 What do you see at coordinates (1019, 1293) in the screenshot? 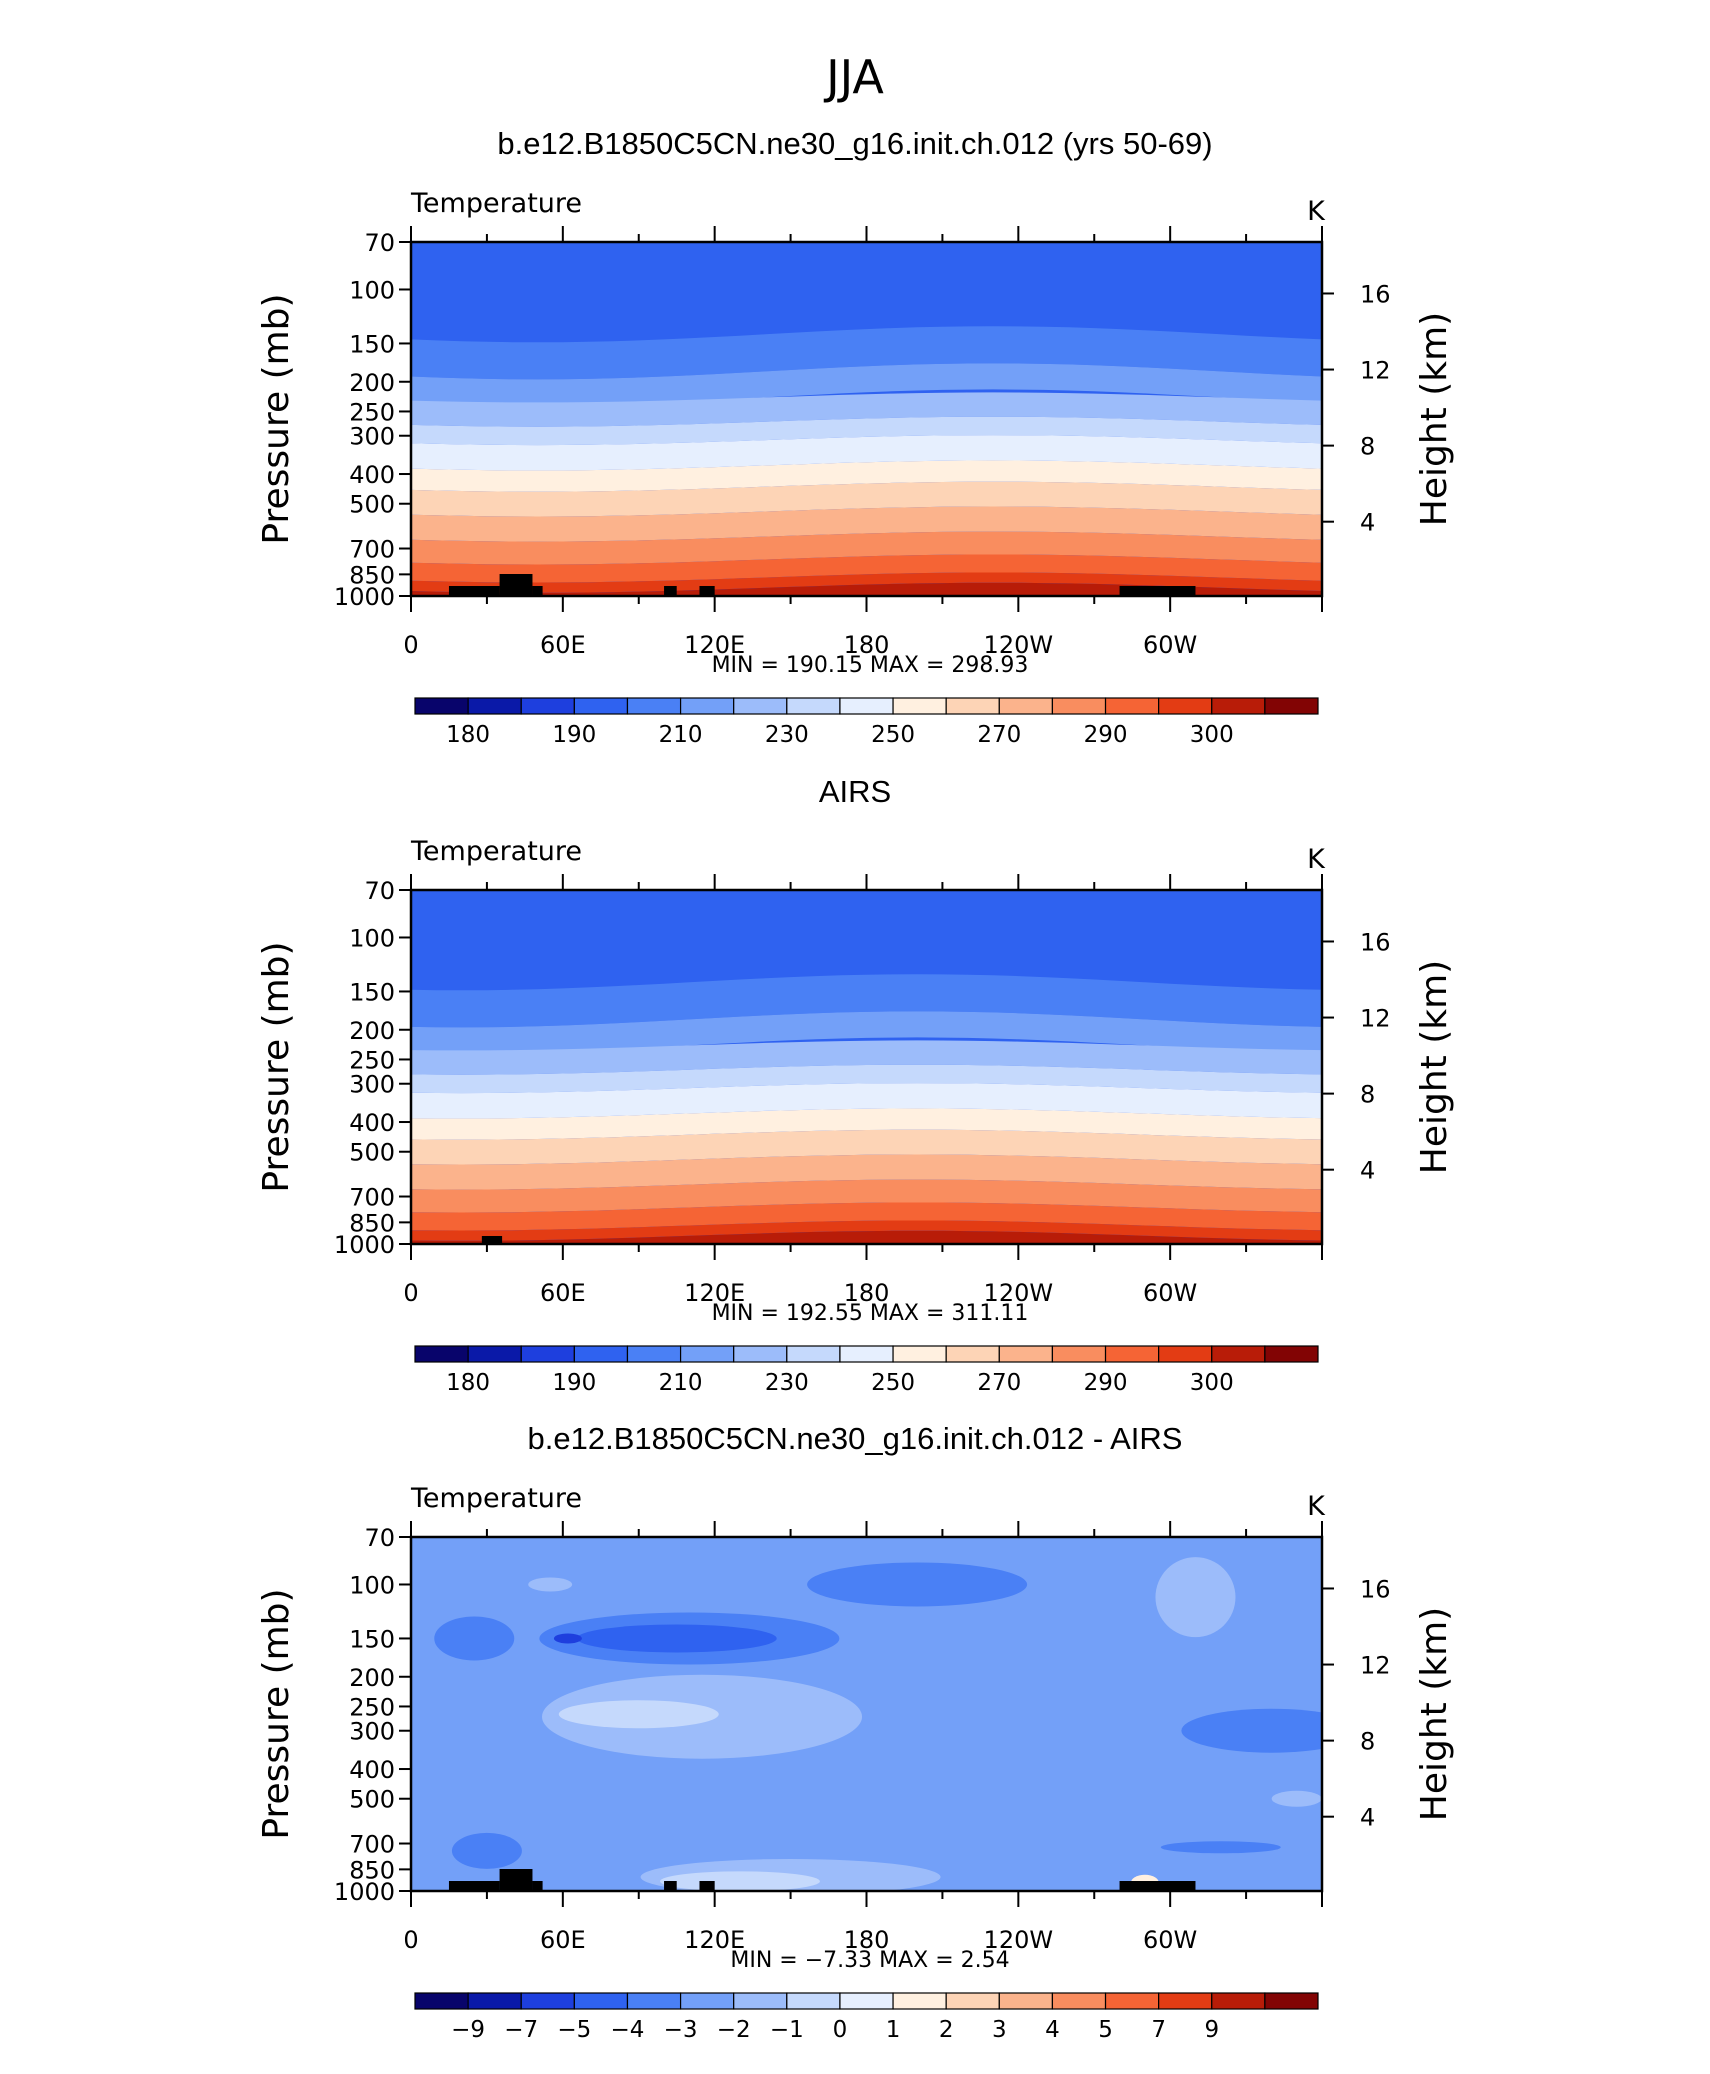
I see `x-tick-label: 120W` at bounding box center [1019, 1293].